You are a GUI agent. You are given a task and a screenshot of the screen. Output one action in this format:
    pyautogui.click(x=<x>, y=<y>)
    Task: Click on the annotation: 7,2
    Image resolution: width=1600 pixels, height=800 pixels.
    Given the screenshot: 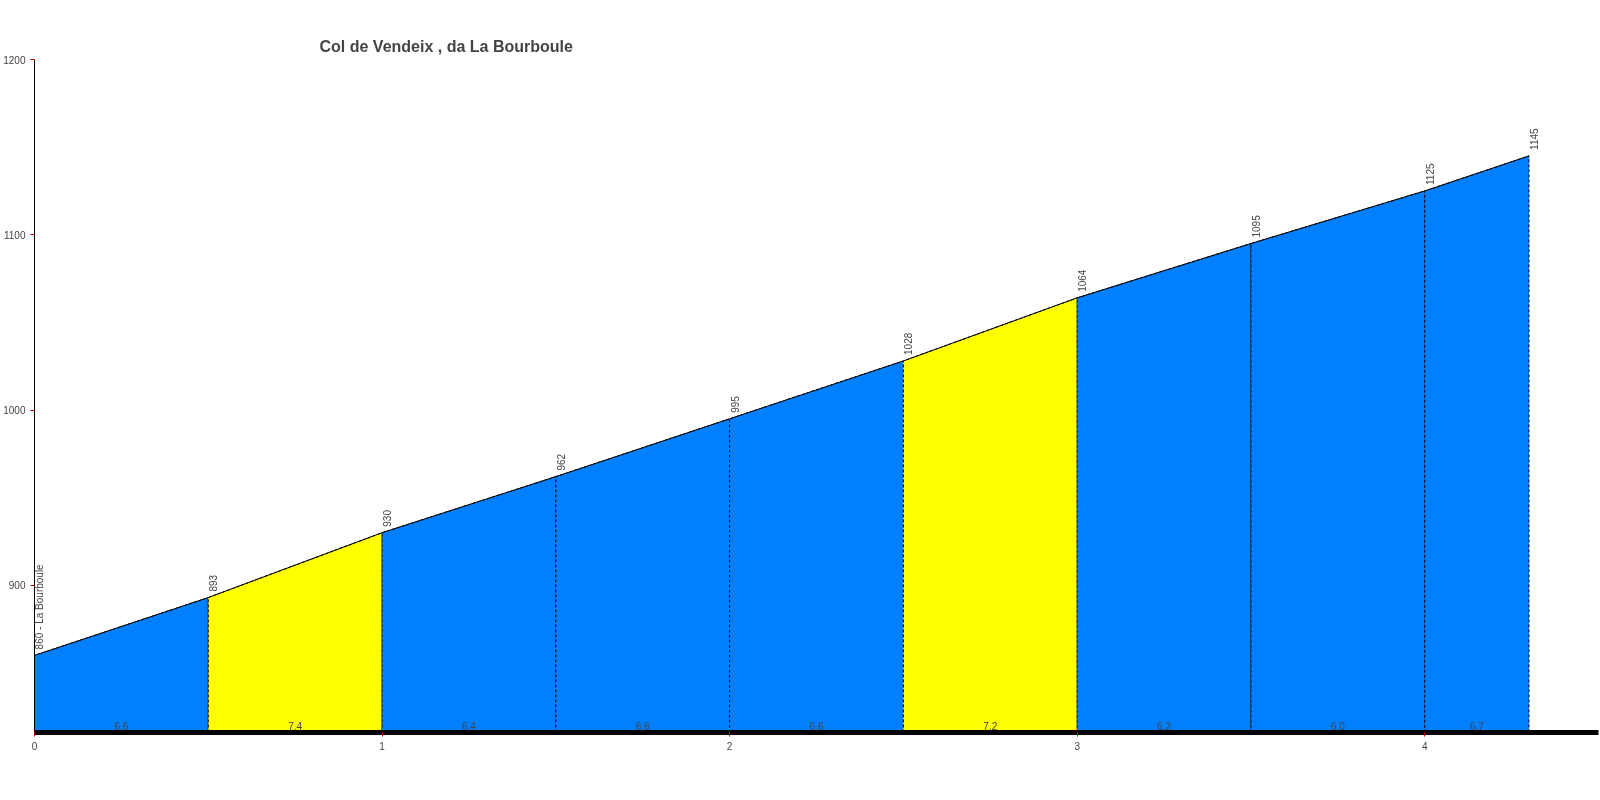 What is the action you would take?
    pyautogui.click(x=990, y=726)
    